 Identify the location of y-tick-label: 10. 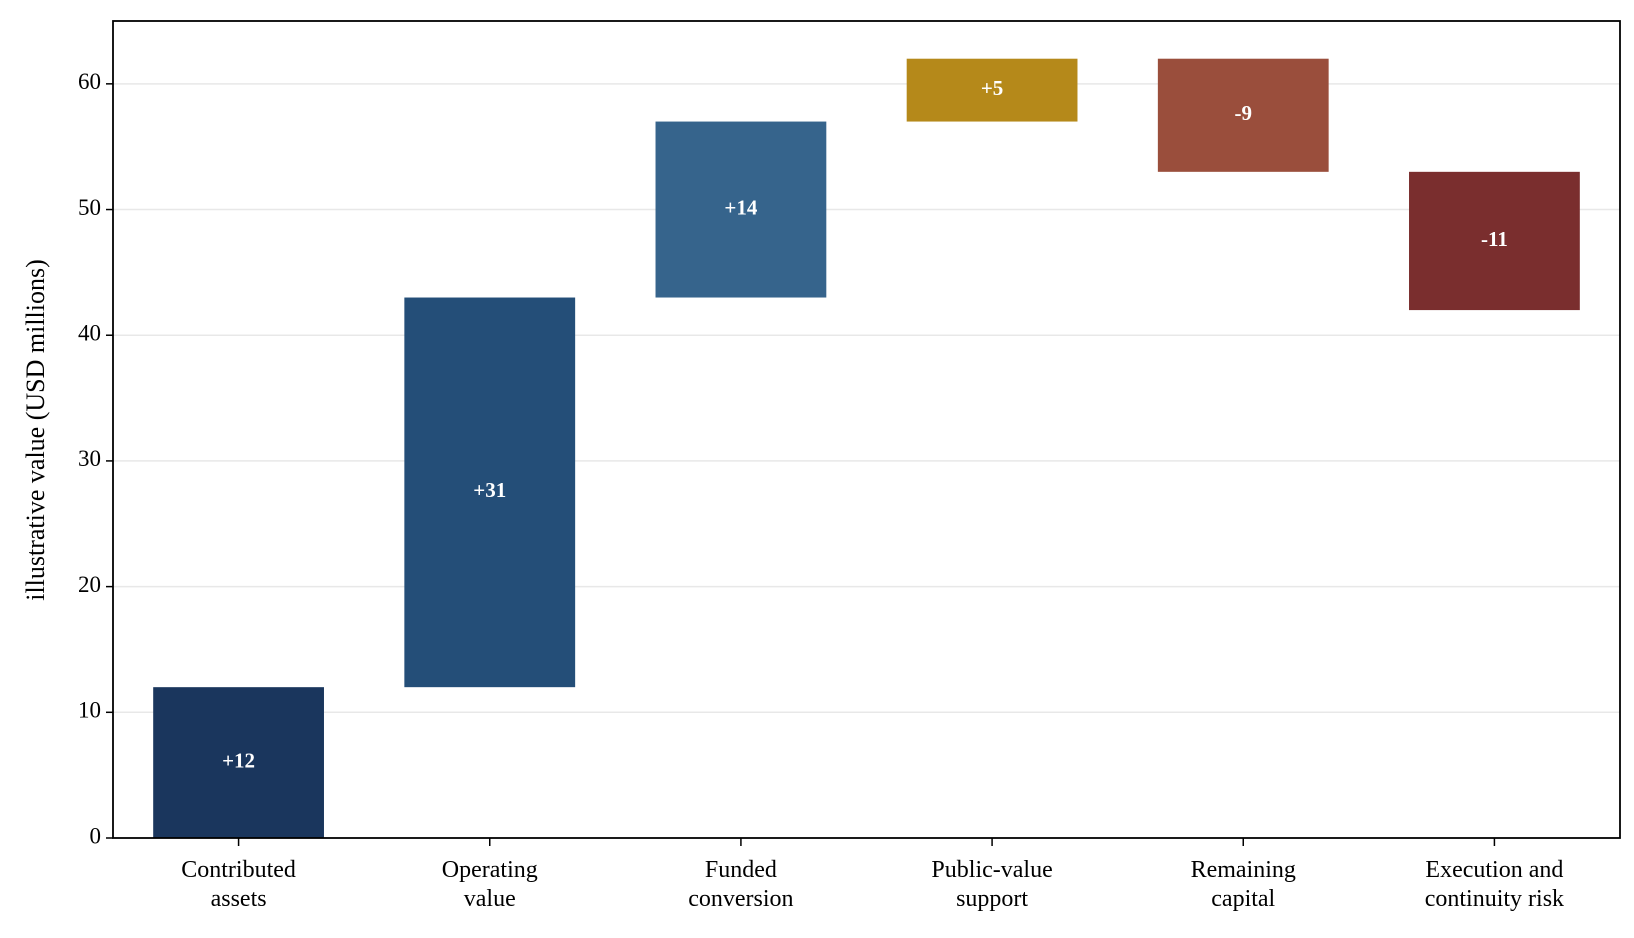
(89, 710).